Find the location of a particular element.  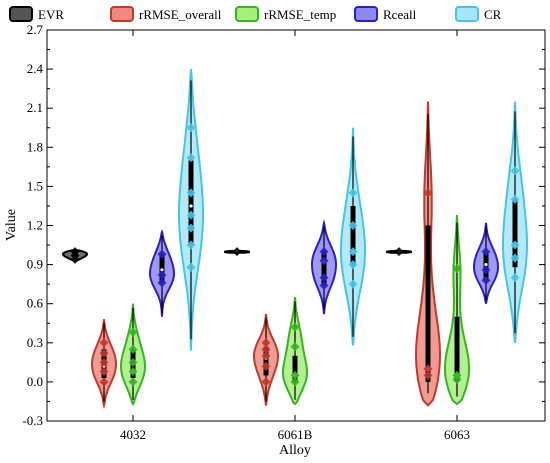

violin-CR-6061B is located at coordinates (353, 236).